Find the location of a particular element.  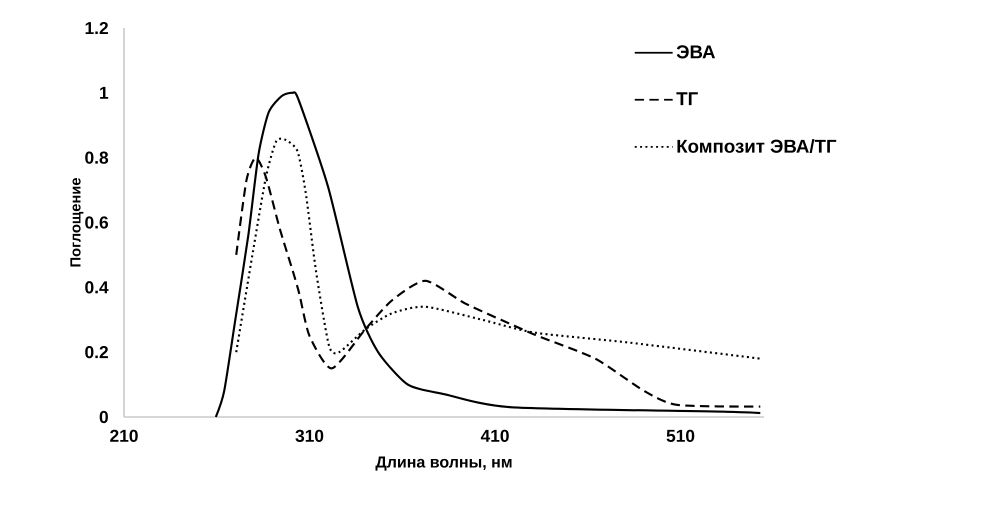

legend-label: Композит ЭВА/ТГ is located at coordinates (756, 146).